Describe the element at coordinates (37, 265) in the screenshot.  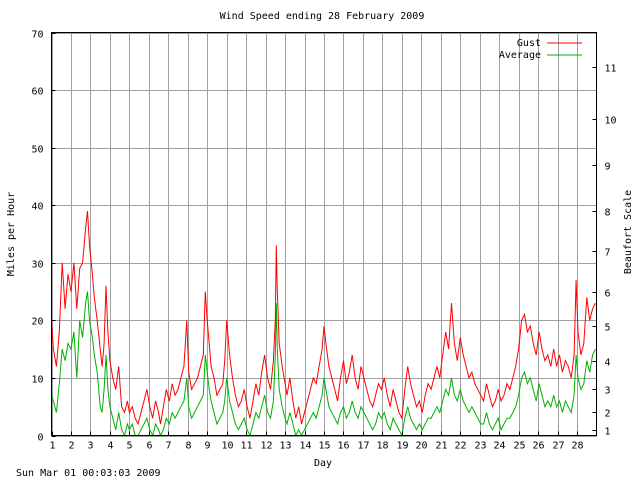
I see `y-tick-label: 30` at that location.